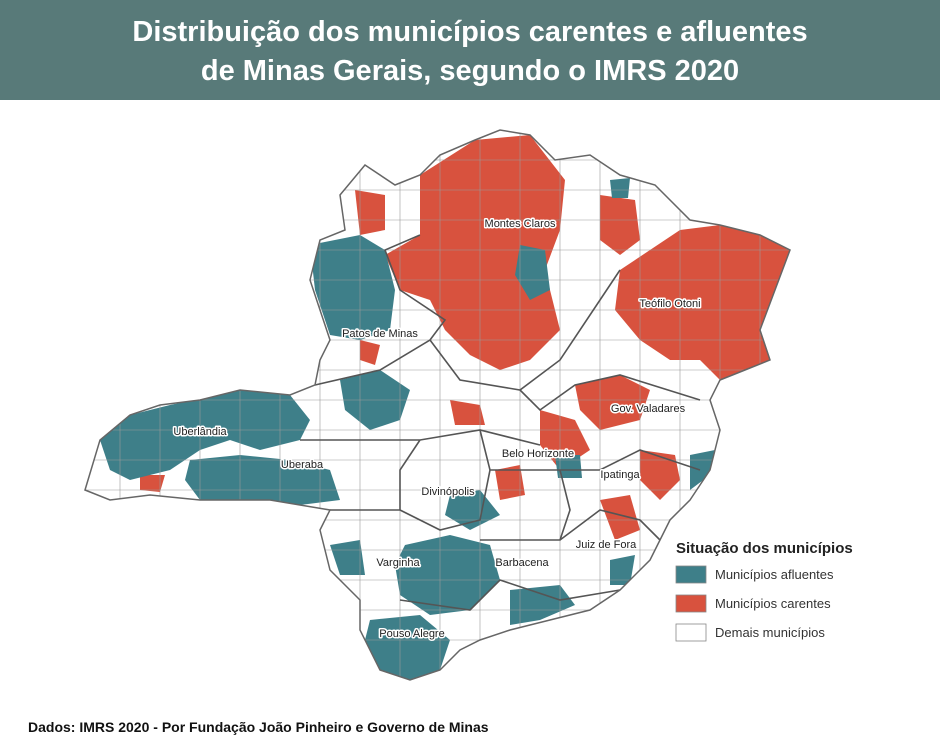  I want to click on region-label: Patos de Minas, so click(380, 334).